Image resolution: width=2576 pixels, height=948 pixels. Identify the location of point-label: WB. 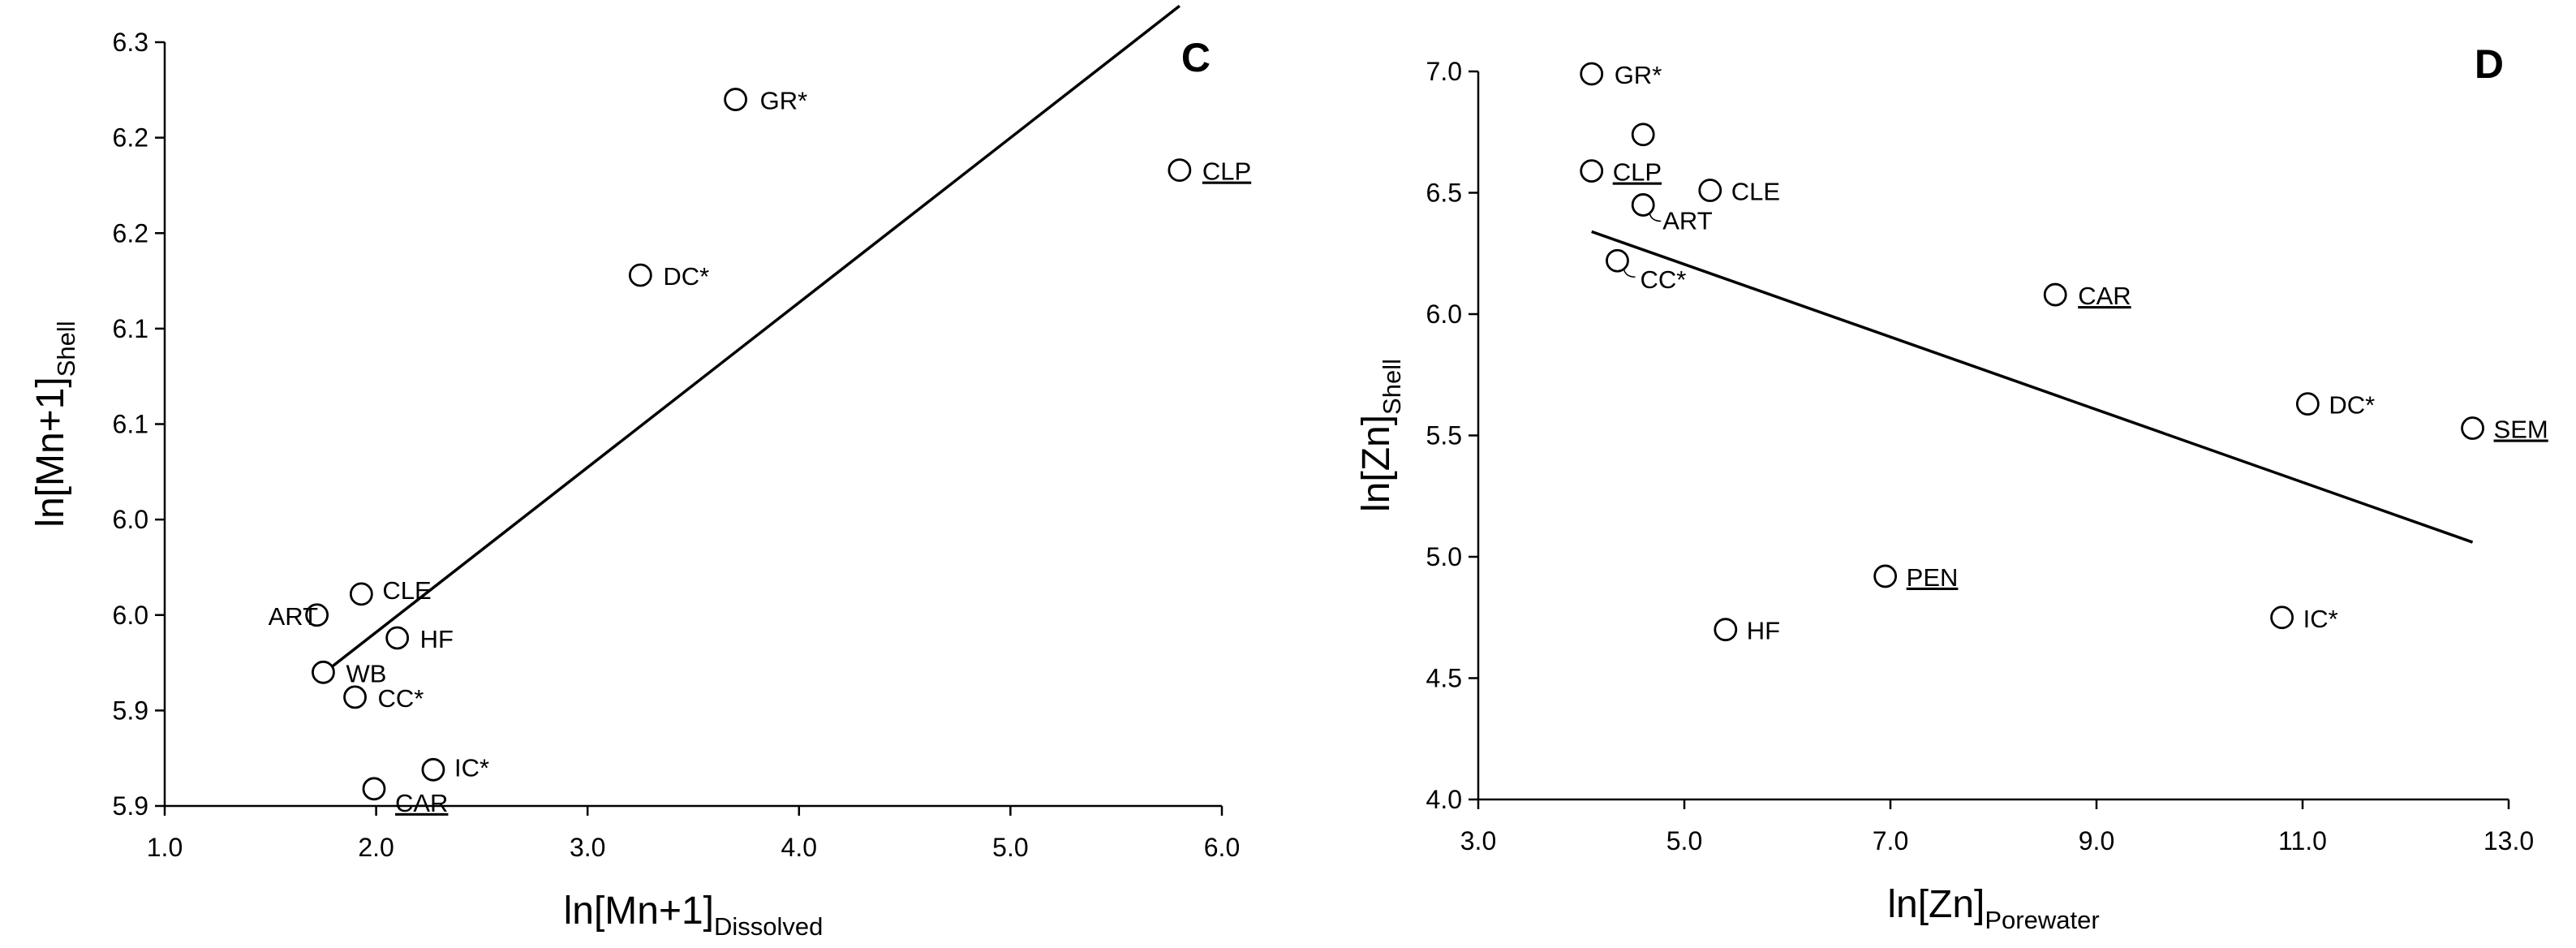
(366, 673).